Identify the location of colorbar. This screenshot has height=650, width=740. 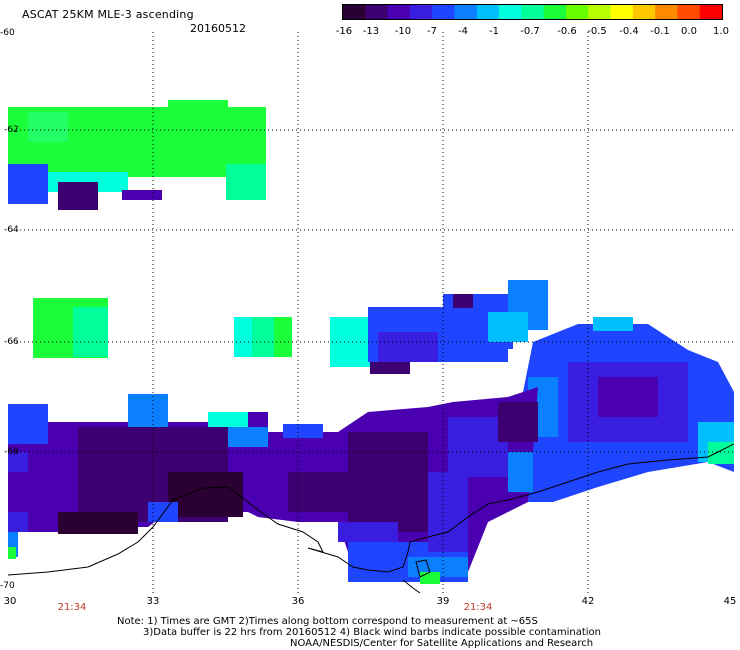
(532, 12).